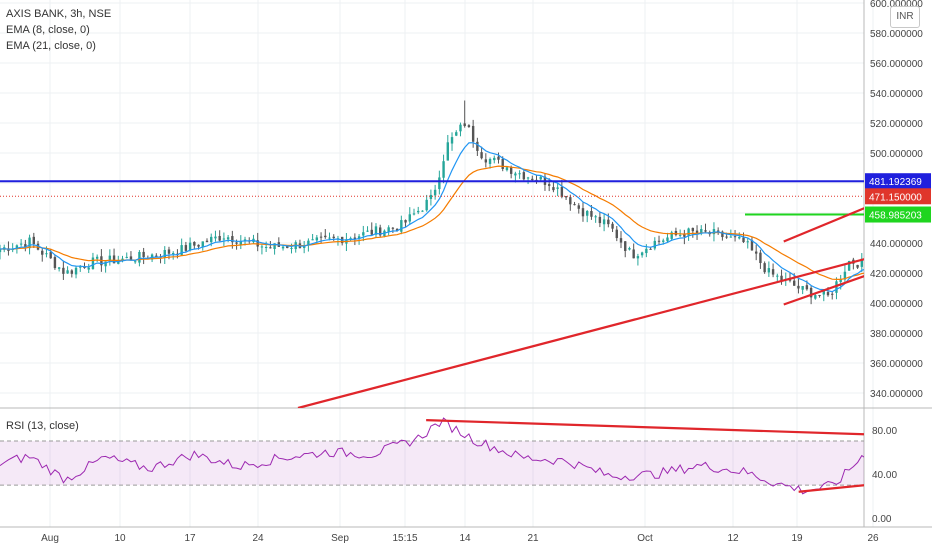  Describe the element at coordinates (884, 431) in the screenshot. I see `rsi-tick-label: 80.00` at that location.